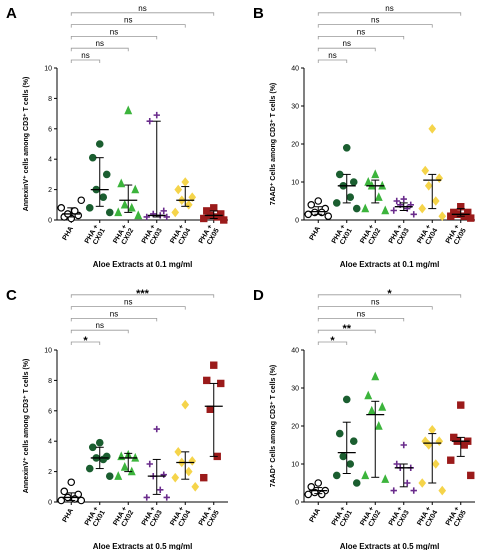 The width and height of the screenshot is (495, 550). What do you see at coordinates (295, 183) in the screenshot?
I see `y-tick-label: 10` at bounding box center [295, 183].